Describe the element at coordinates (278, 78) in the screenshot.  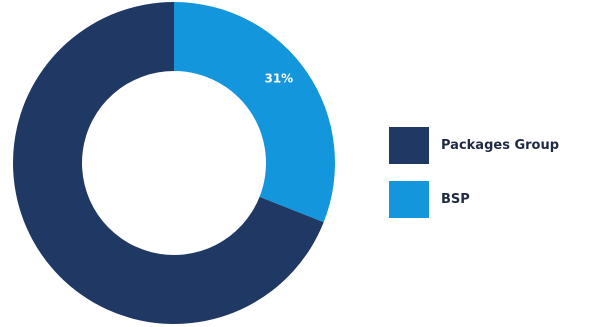
I see `data-label-bsp: 31%` at that location.